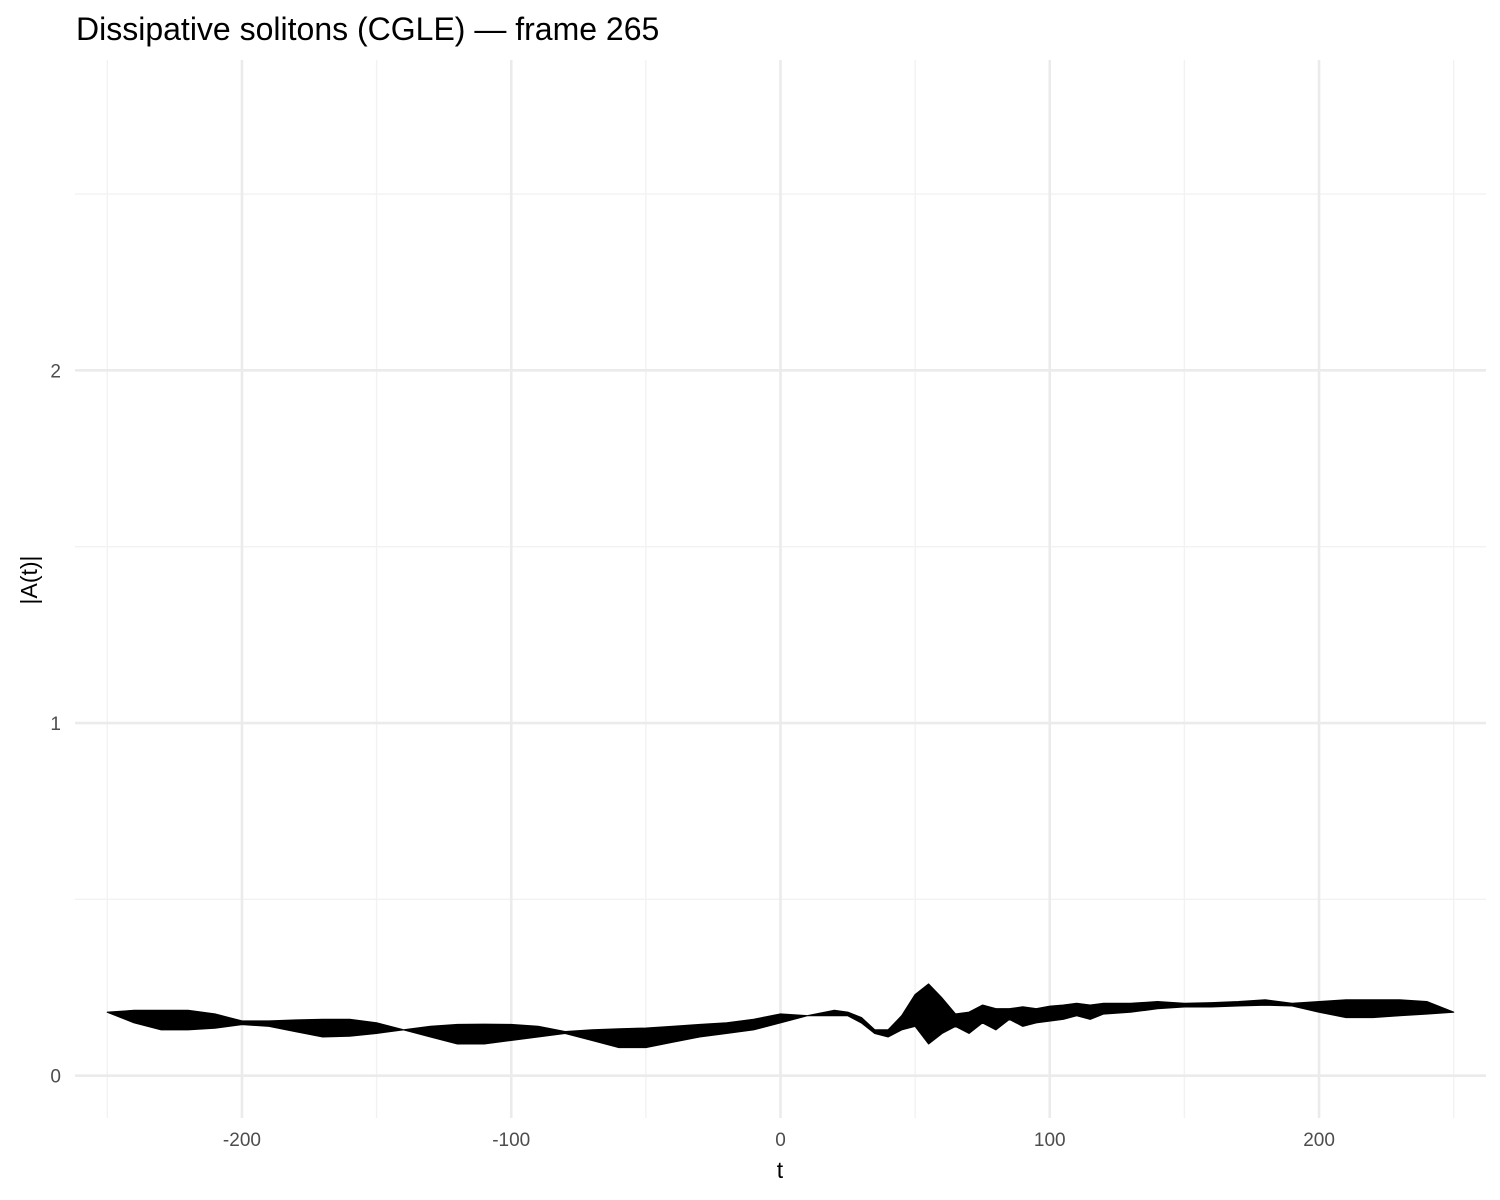 This screenshot has height=1200, width=1500. Describe the element at coordinates (55, 371) in the screenshot. I see `y-tick-label: 2` at that location.